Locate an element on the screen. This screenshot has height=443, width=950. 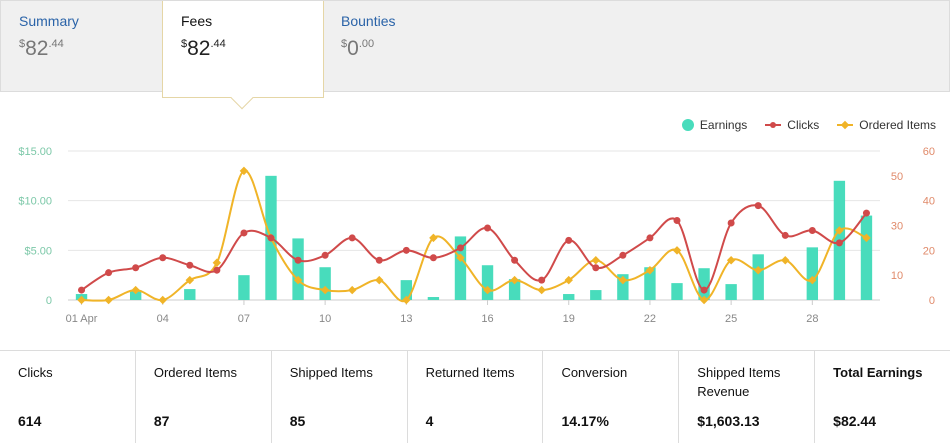
y-left-tick-label: $15.00 is located at coordinates (35, 152).